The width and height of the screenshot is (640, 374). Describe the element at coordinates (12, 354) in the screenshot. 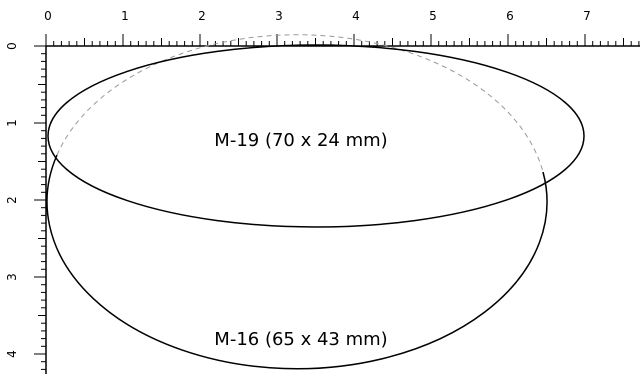

I see `y-tick-label-4: 4` at that location.